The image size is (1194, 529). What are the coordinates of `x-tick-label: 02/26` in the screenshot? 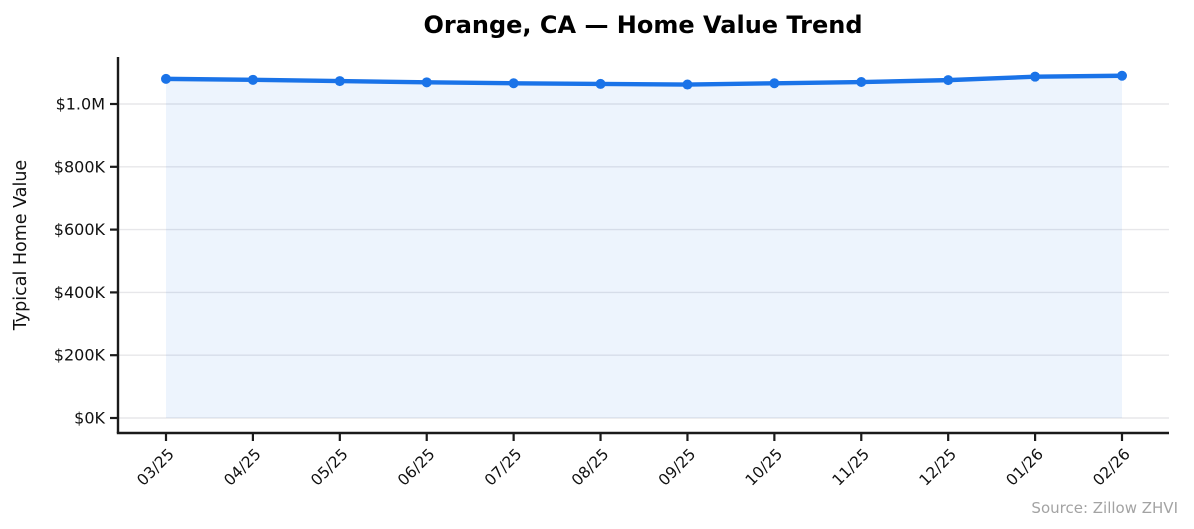 It's located at (1112, 467).